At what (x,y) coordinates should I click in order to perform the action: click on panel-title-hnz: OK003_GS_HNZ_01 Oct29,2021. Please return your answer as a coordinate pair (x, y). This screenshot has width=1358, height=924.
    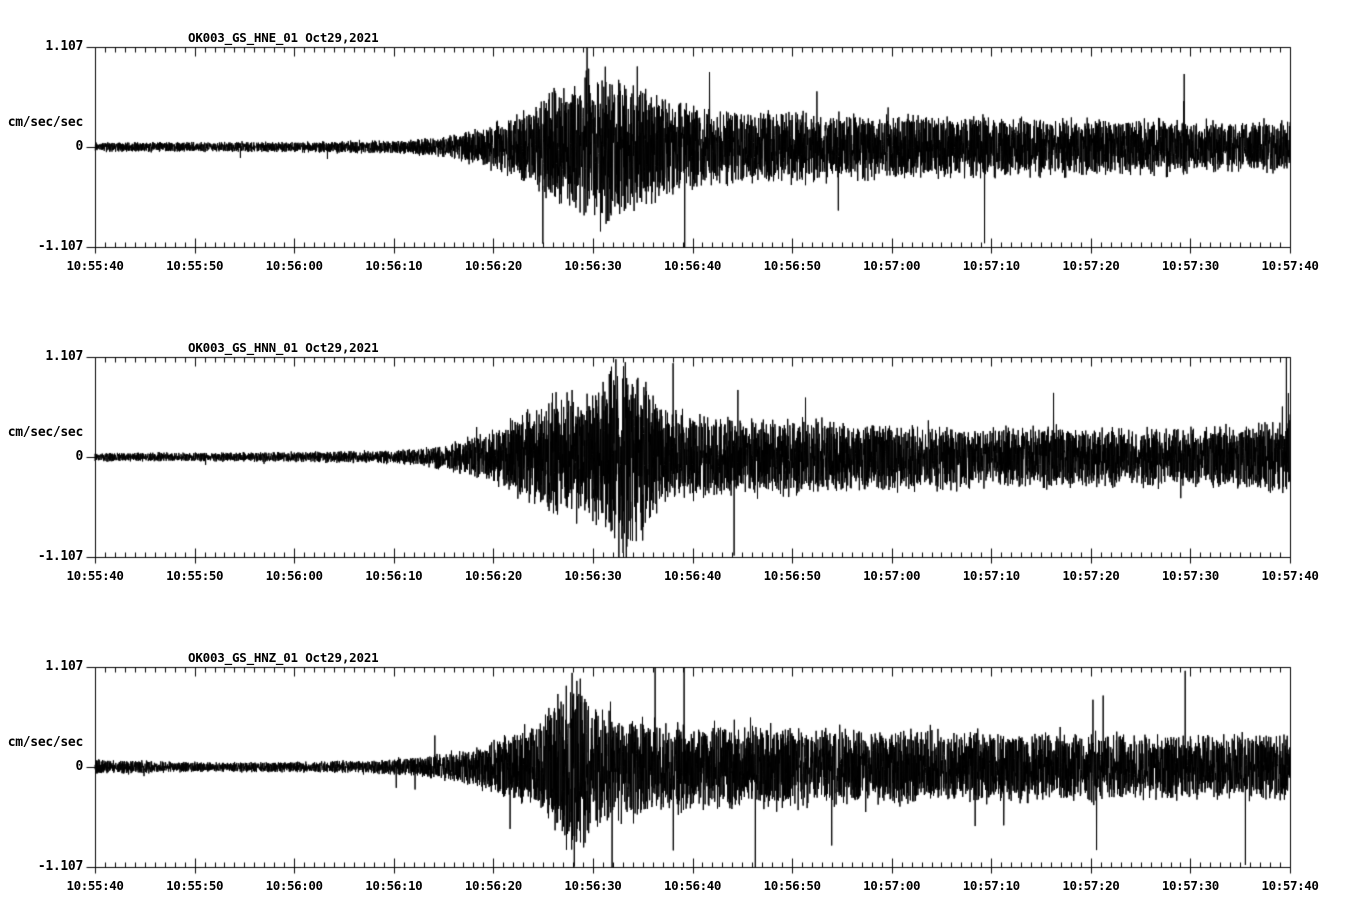
    Looking at the image, I should click on (283, 657).